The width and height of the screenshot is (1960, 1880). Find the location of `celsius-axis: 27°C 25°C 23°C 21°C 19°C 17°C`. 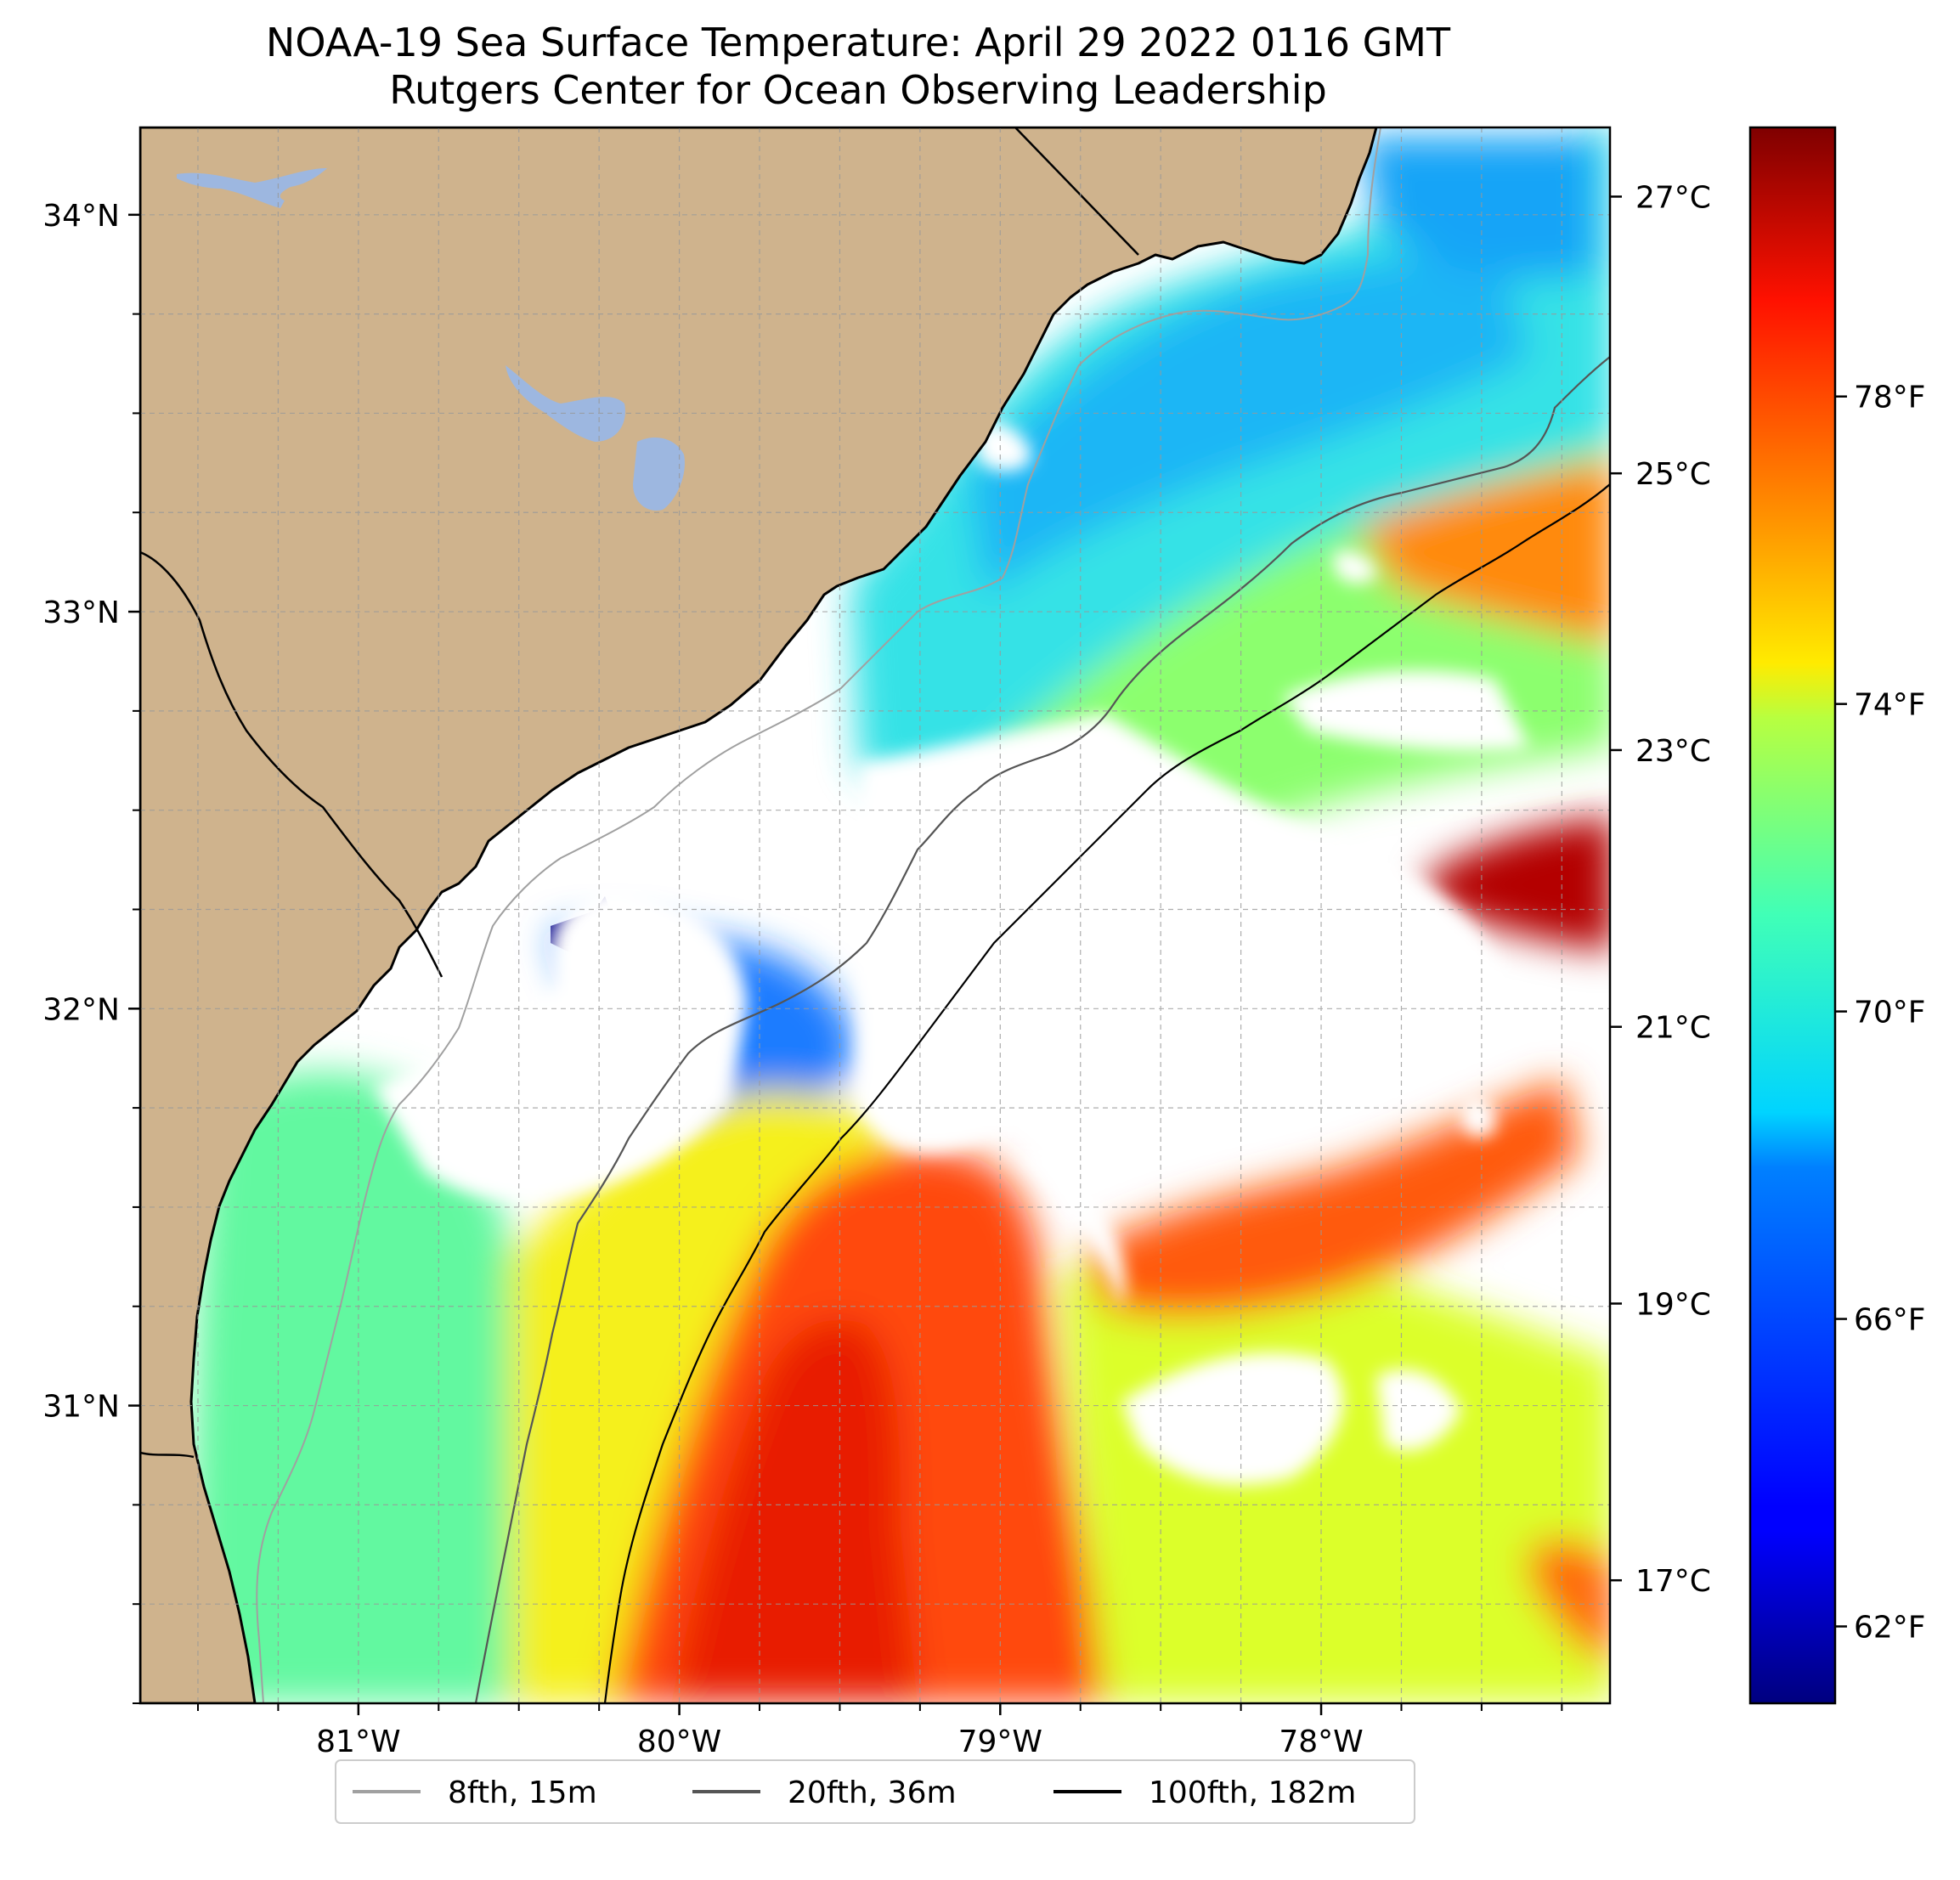

celsius-axis: 27°C 25°C 23°C 21°C 19°C 17°C is located at coordinates (1661, 889).